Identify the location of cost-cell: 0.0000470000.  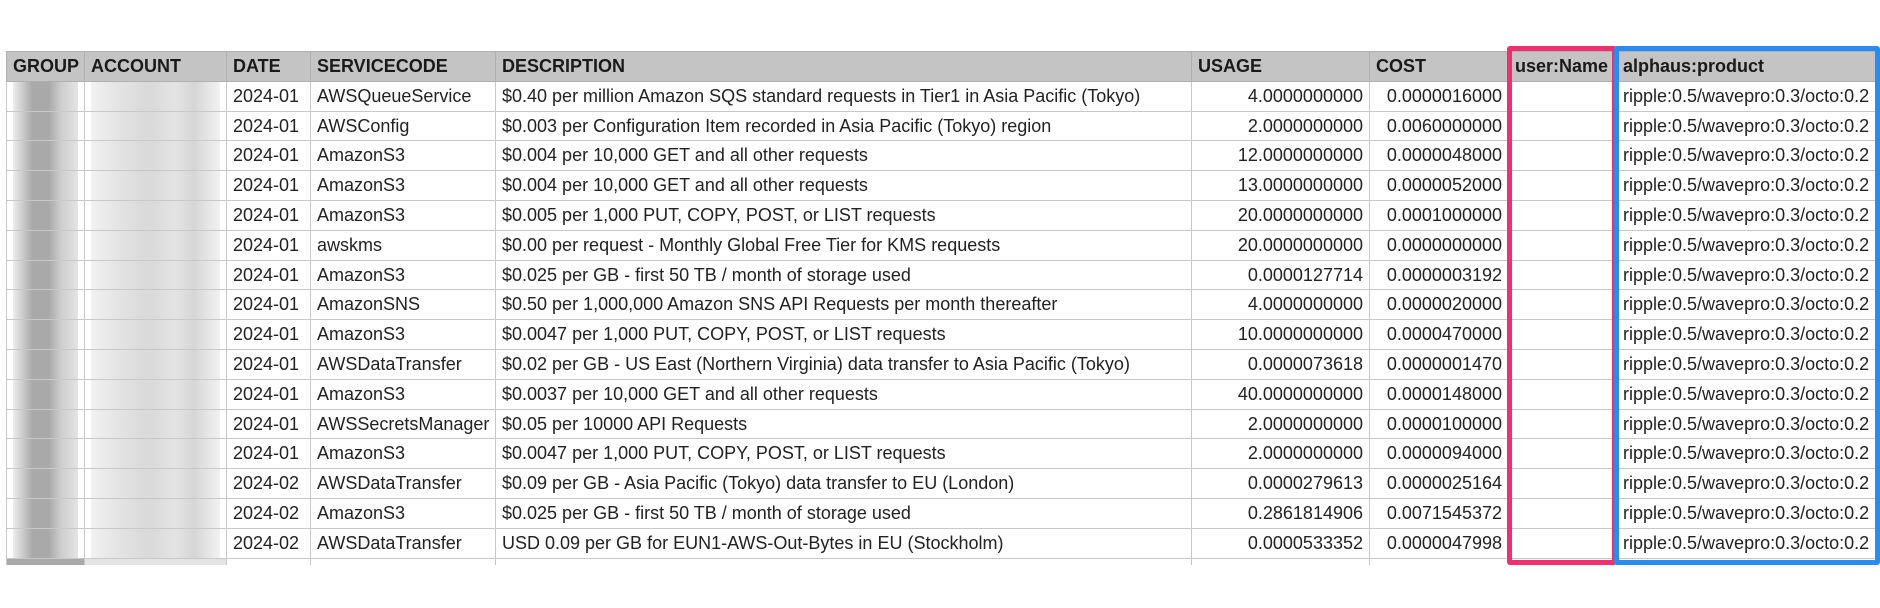
(1439, 334).